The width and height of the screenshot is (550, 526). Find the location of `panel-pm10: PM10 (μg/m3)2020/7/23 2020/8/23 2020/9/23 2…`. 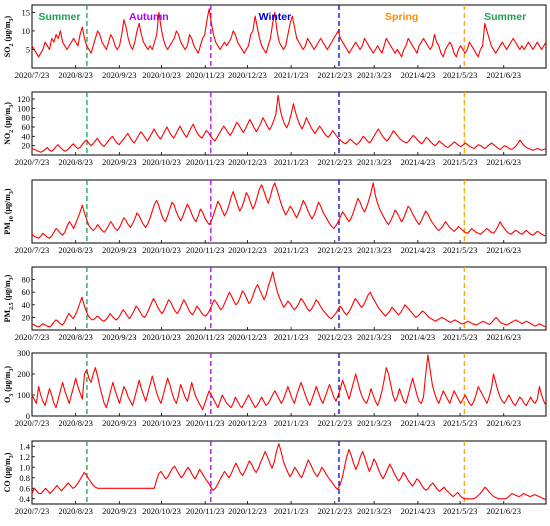

panel-pm10: PM10 (μg/m3)2020/7/23 2020/8/23 2020/9/23 2… is located at coordinates (275, 217).